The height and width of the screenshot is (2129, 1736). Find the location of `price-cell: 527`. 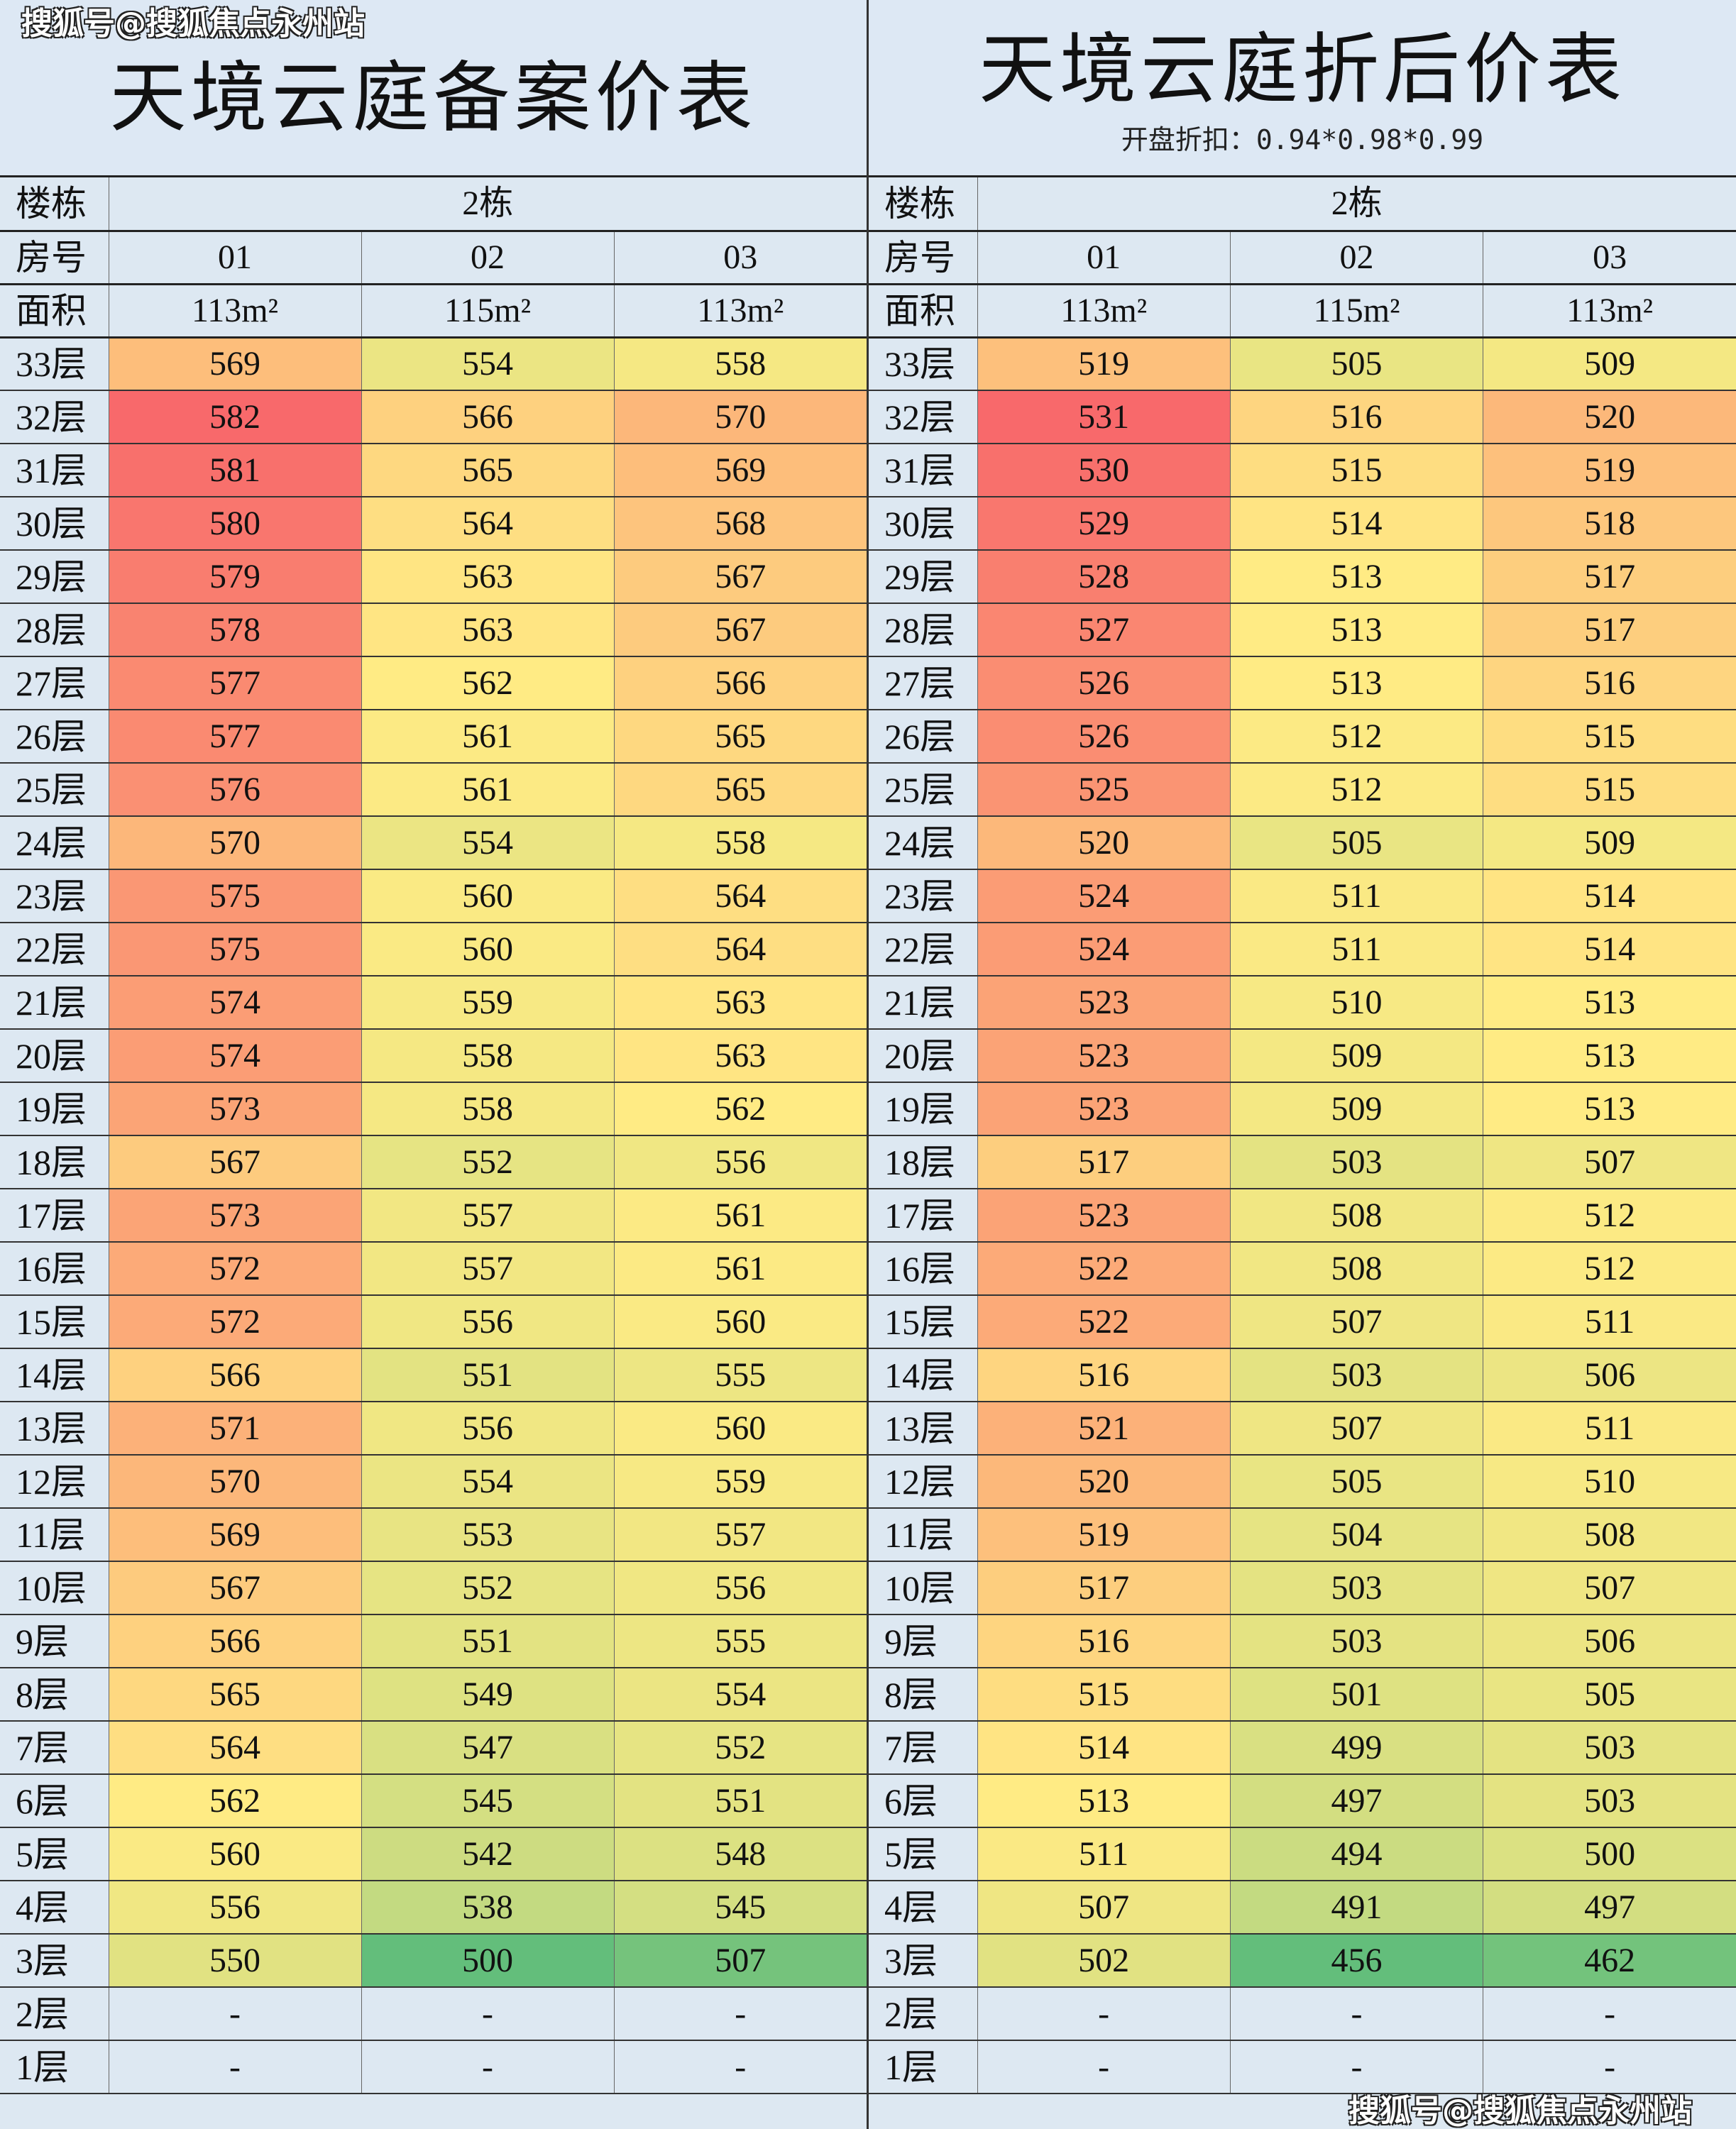

price-cell: 527 is located at coordinates (1104, 630).